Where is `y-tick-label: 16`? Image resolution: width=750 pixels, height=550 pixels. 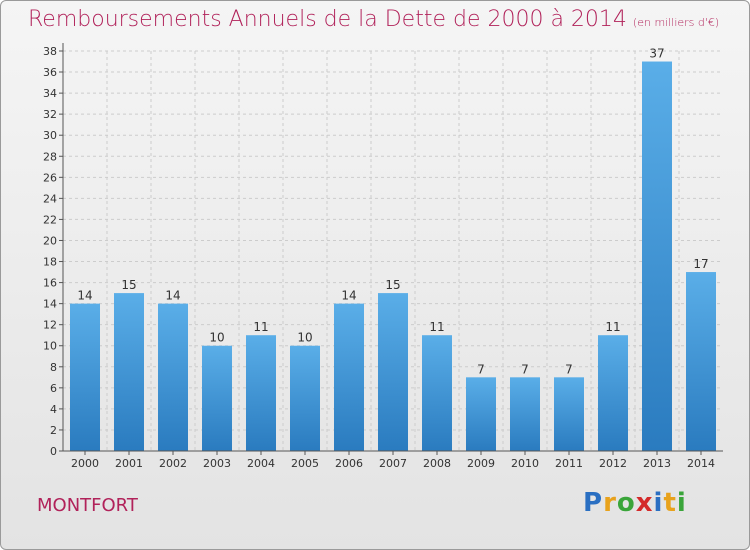 y-tick-label: 16 is located at coordinates (50, 283).